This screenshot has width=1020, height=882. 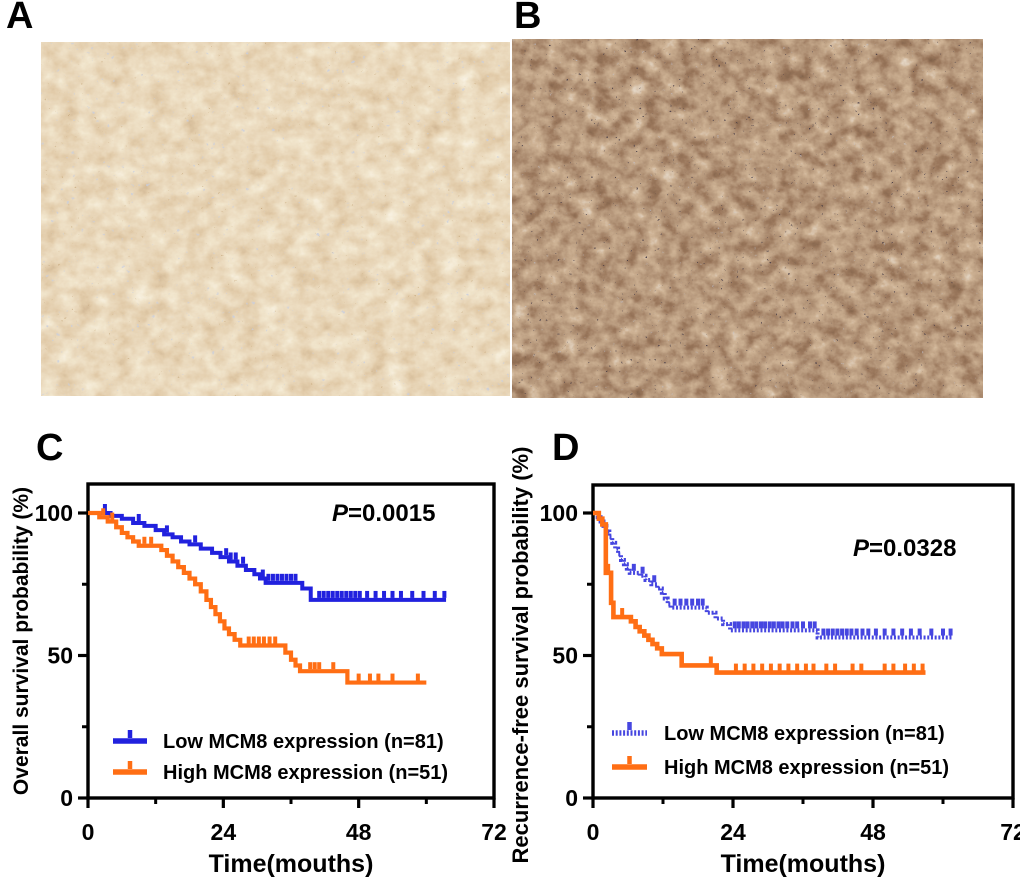 I want to click on p-value-label: P=0.0015, so click(x=383, y=513).